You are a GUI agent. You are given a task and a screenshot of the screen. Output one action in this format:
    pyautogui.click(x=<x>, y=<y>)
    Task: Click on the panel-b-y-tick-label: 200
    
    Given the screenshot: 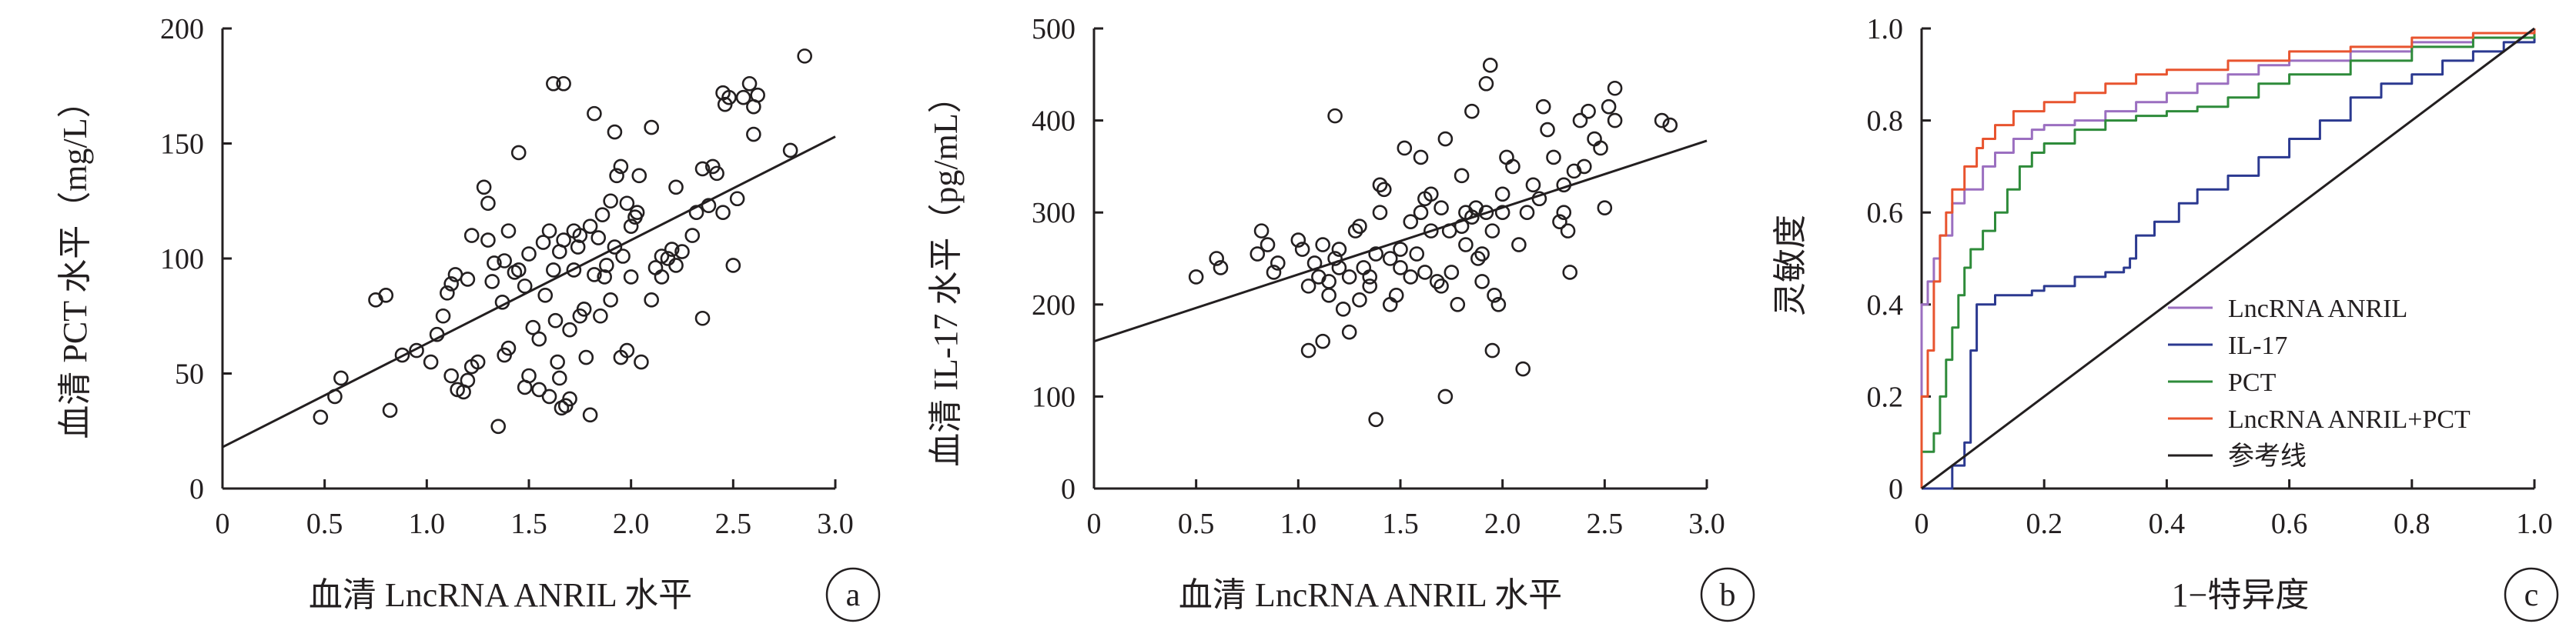 What is the action you would take?
    pyautogui.click(x=1054, y=306)
    